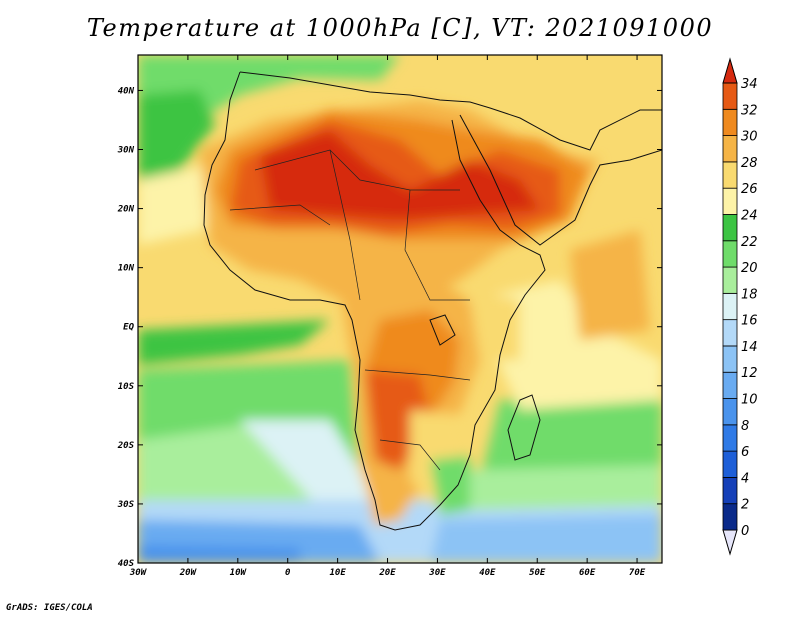  I want to click on colorbar-label: 0, so click(745, 531).